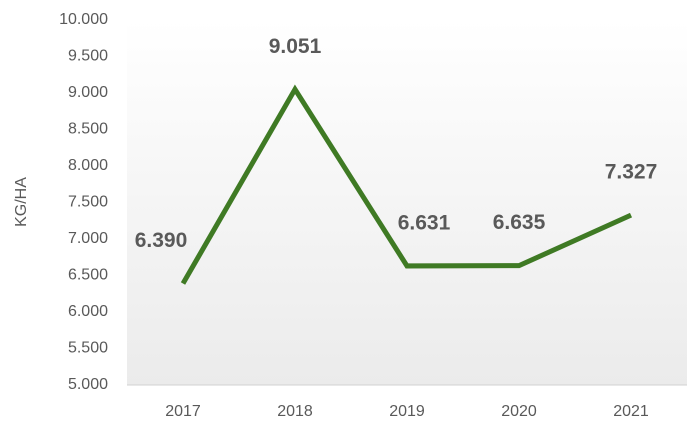 Image resolution: width=687 pixels, height=422 pixels. What do you see at coordinates (631, 411) in the screenshot?
I see `x-tick-label: 2021` at bounding box center [631, 411].